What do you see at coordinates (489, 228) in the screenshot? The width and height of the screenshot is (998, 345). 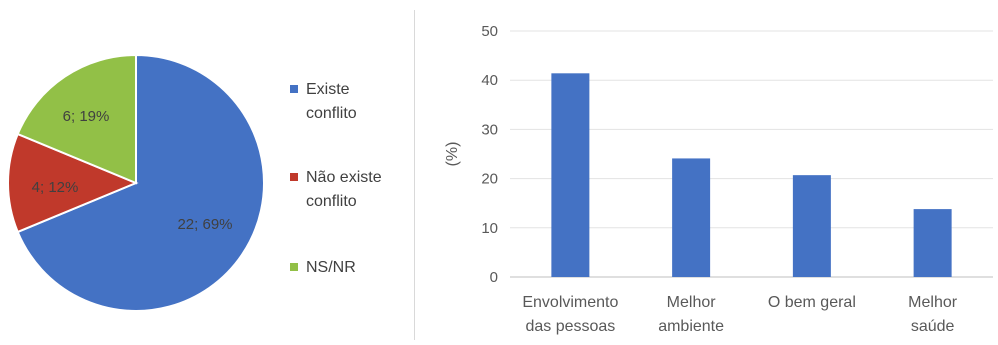 I see `y-tick-label: 10` at bounding box center [489, 228].